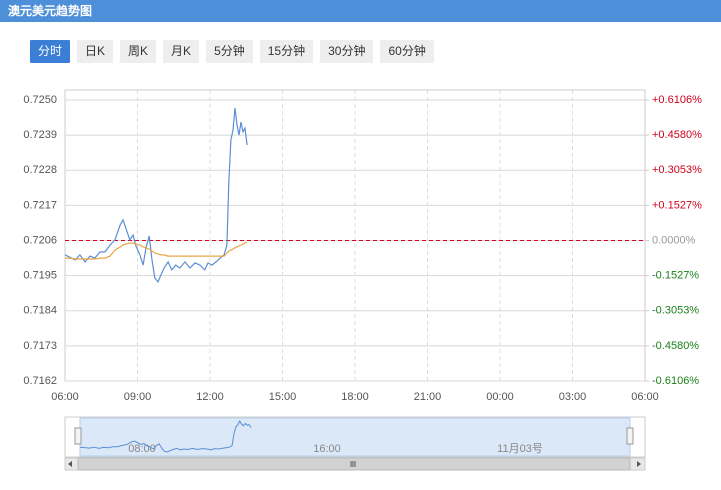 The image size is (721, 490). I want to click on y2-tick-label: +0.3053%, so click(677, 170).